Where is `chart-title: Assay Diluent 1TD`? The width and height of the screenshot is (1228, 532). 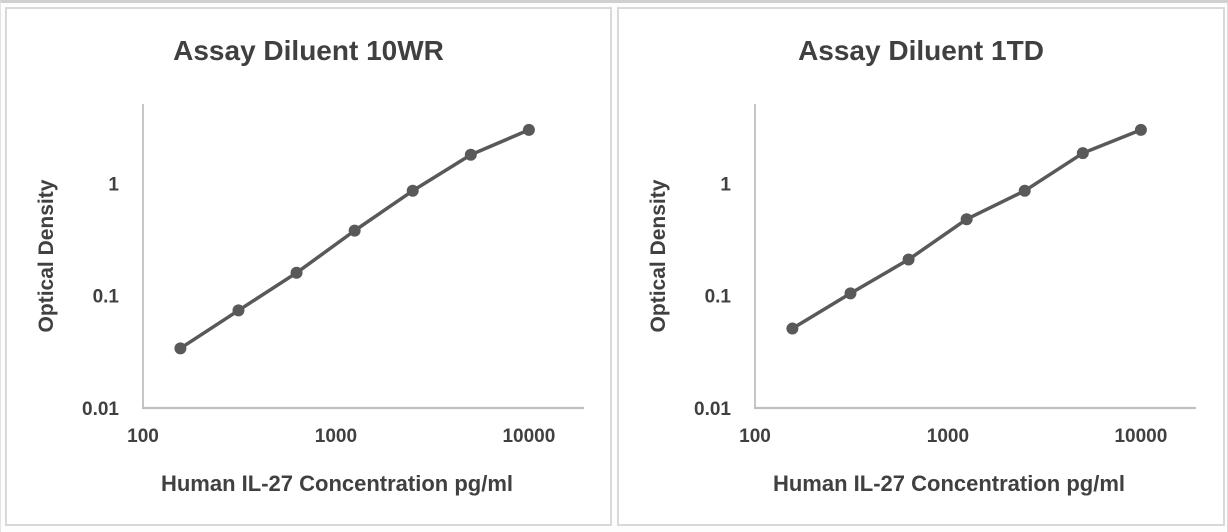
chart-title: Assay Diluent 1TD is located at coordinates (921, 50).